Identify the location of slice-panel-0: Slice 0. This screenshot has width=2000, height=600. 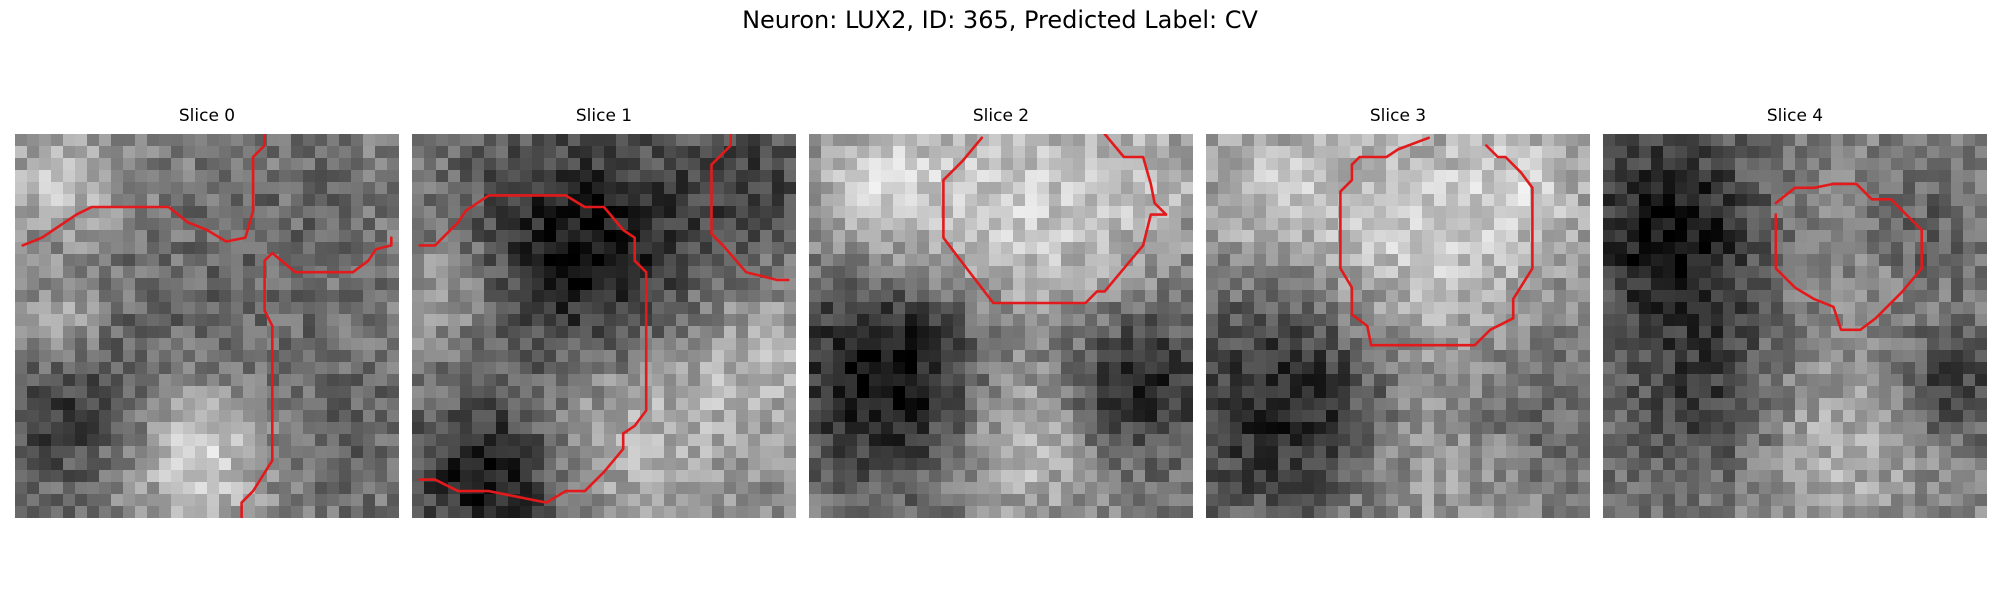
(207, 312).